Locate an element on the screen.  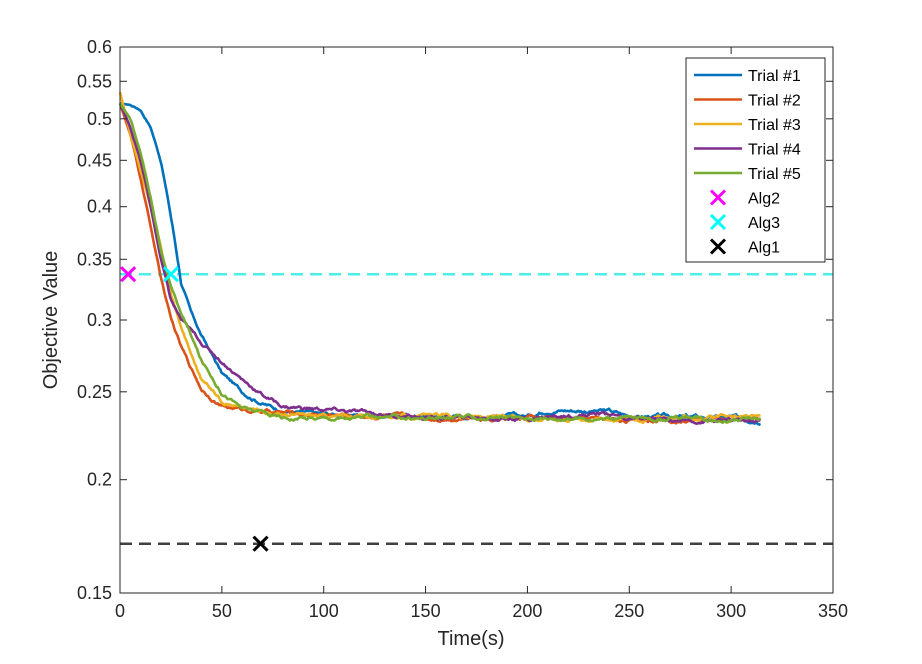
marker-alg1 is located at coordinates (260, 543).